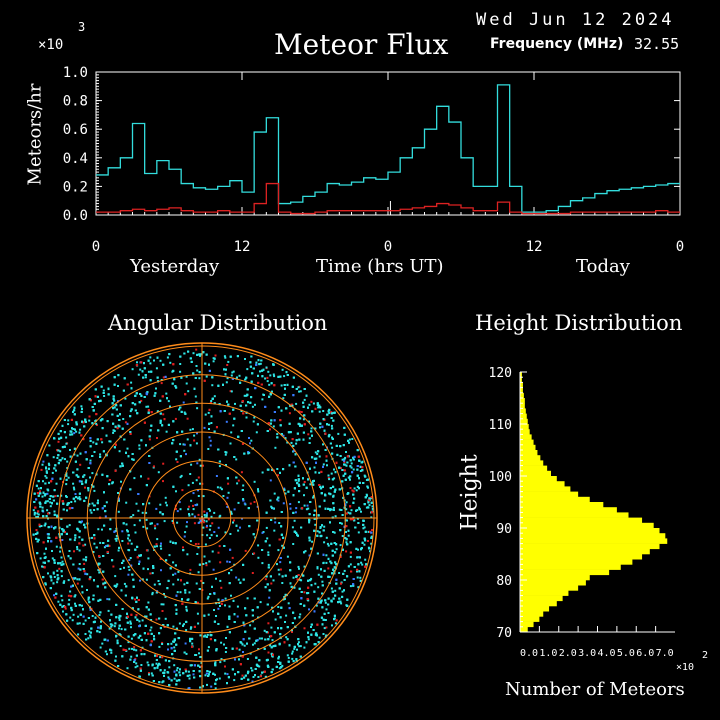  What do you see at coordinates (579, 323) in the screenshot?
I see `height-title: Height Distribution` at bounding box center [579, 323].